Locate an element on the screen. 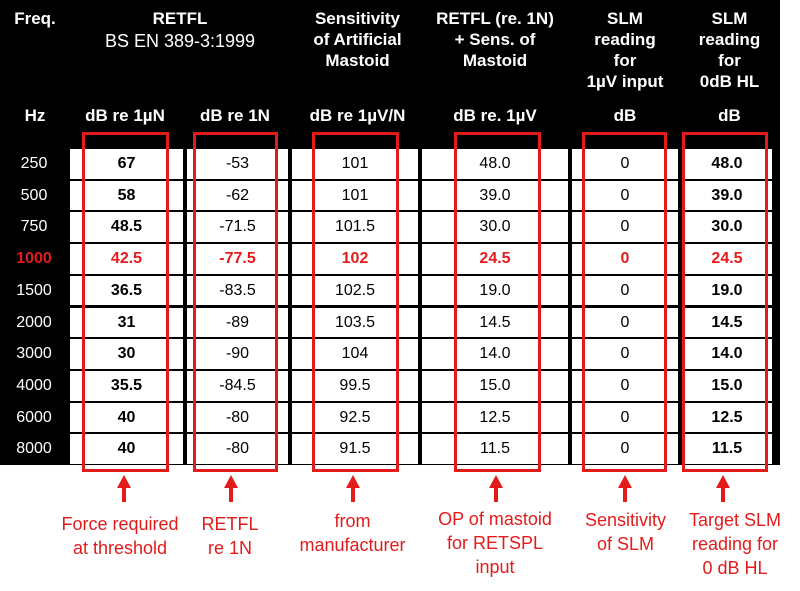 This screenshot has width=800, height=591. unit-db-re-1uv: dB re. 1µV is located at coordinates (495, 115).